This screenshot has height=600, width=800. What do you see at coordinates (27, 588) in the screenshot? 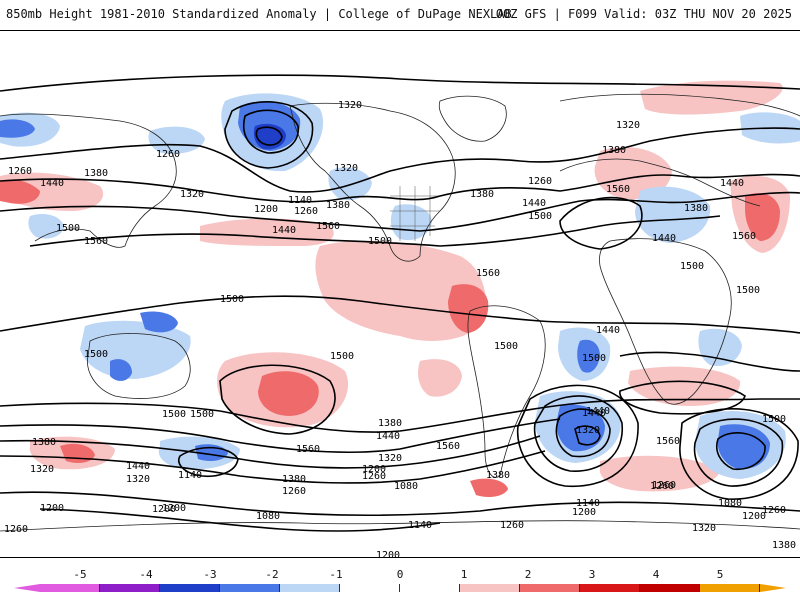
I see `colorbar-min-arrow` at bounding box center [27, 588].